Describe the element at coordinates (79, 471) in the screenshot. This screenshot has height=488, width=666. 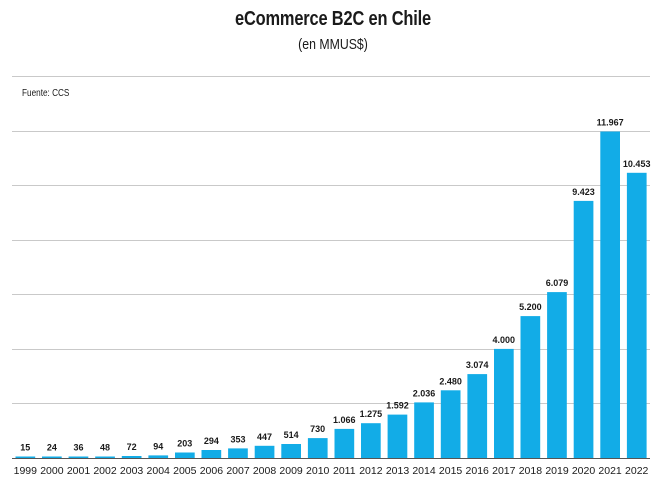
I see `x-tick-2001: 2001` at that location.